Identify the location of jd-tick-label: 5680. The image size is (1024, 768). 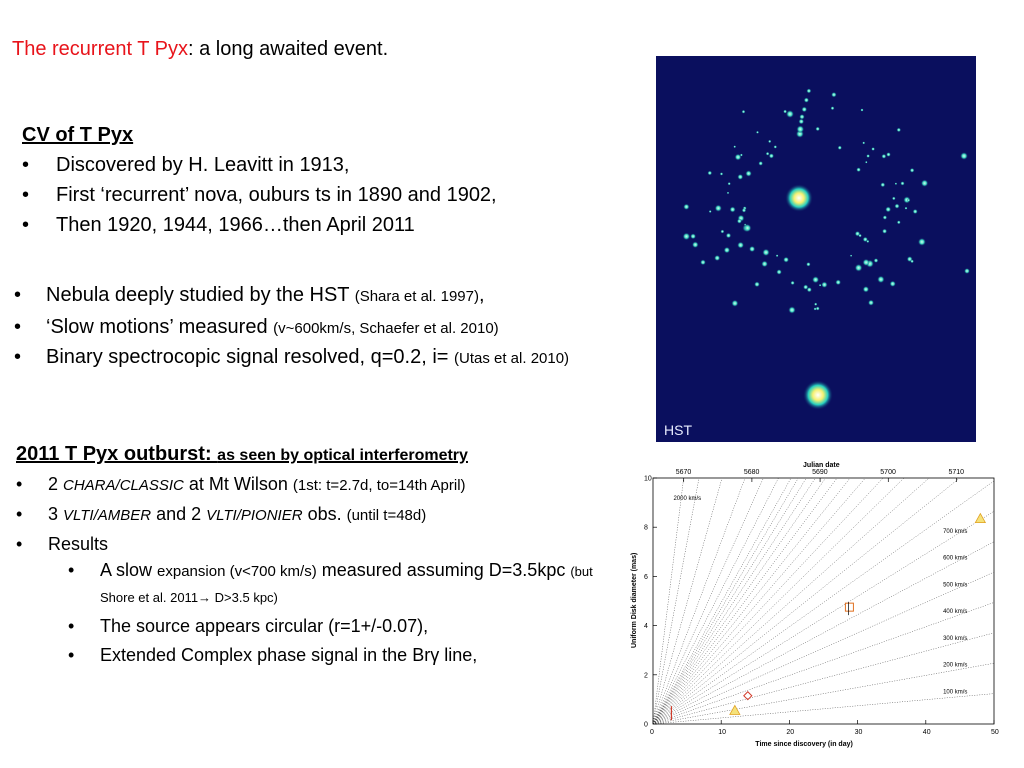
(752, 472).